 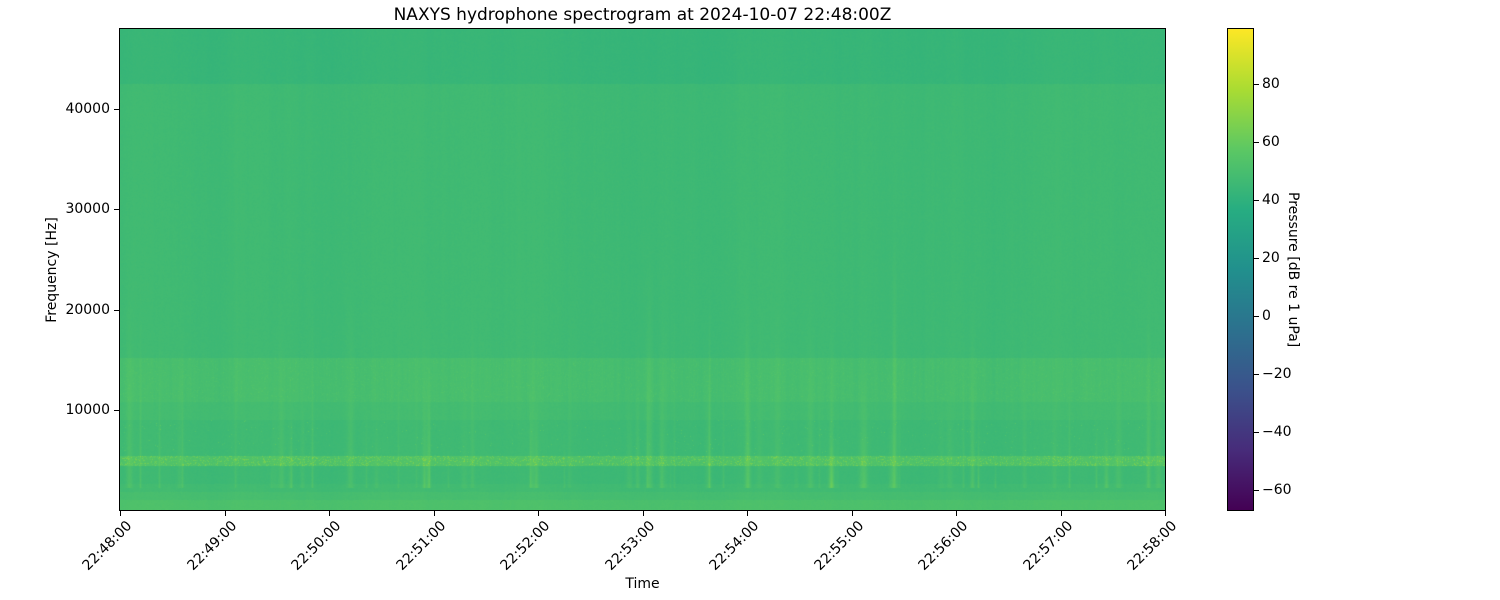 What do you see at coordinates (87, 409) in the screenshot?
I see `y-tick-label: 10000` at bounding box center [87, 409].